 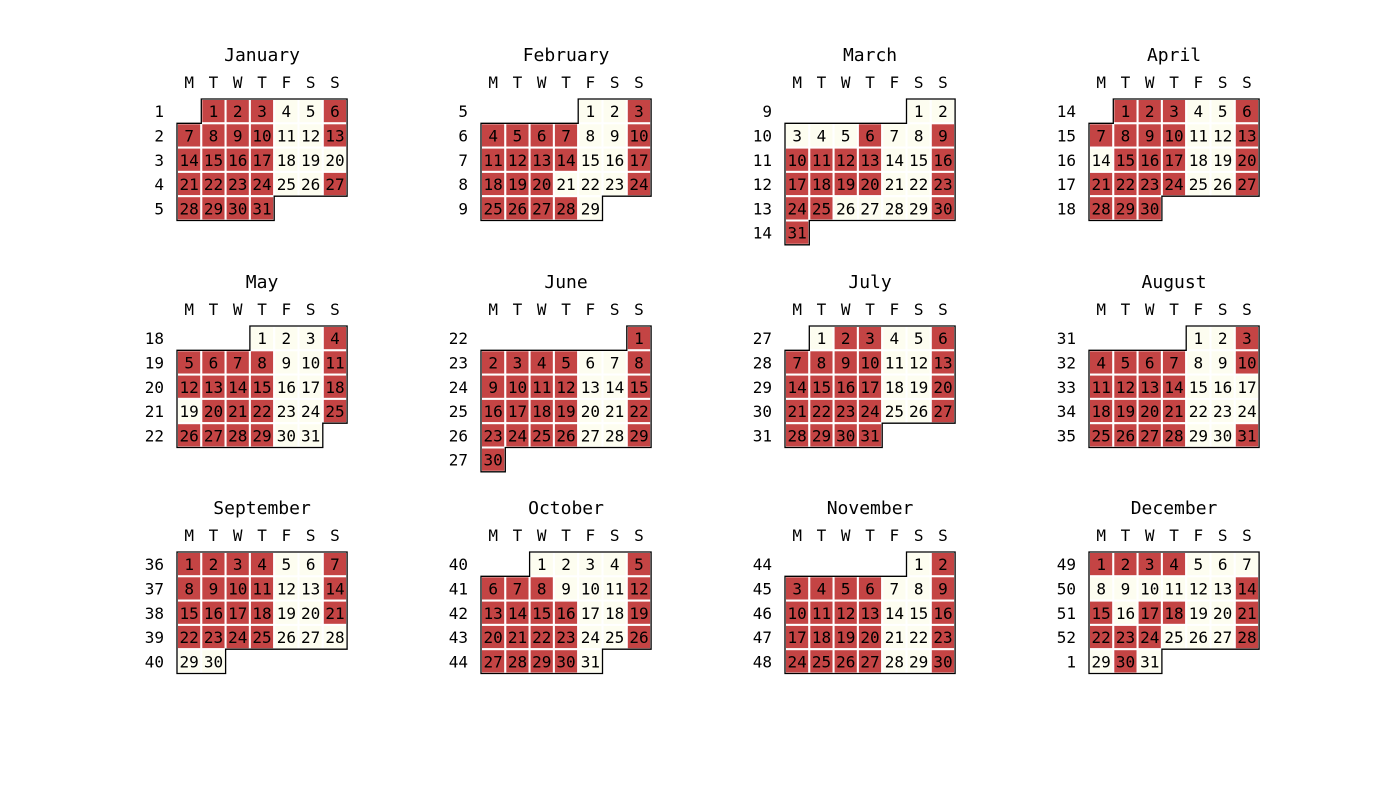 I want to click on week-number: 40, so click(x=154, y=661).